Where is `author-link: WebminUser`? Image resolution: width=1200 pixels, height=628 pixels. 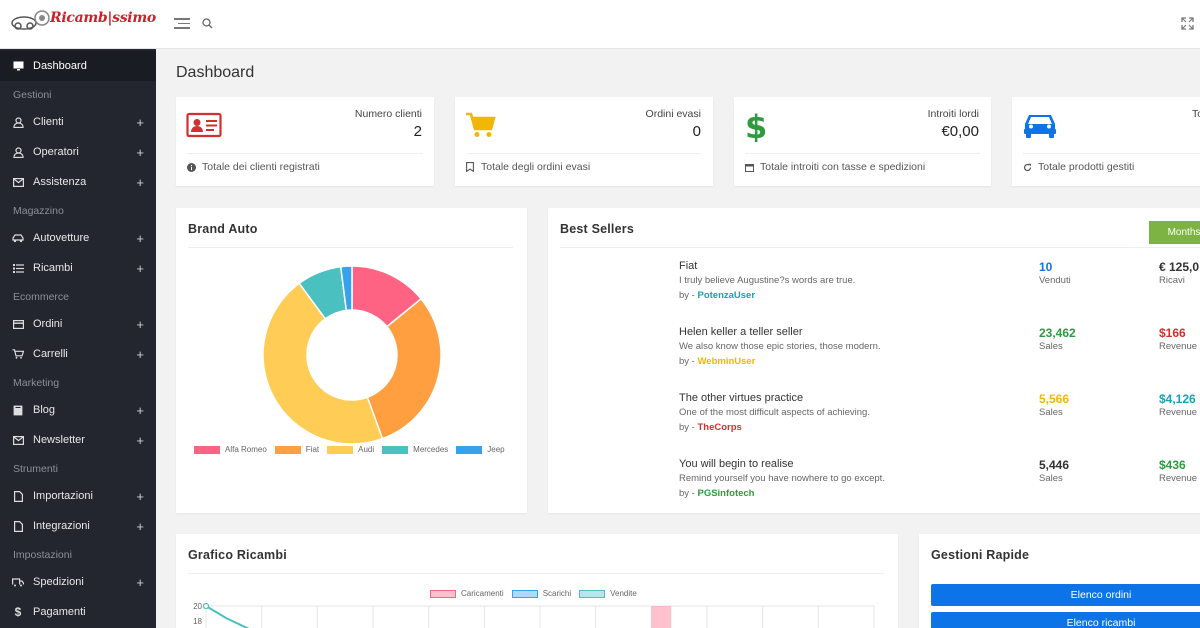
author-link: WebminUser is located at coordinates (726, 361).